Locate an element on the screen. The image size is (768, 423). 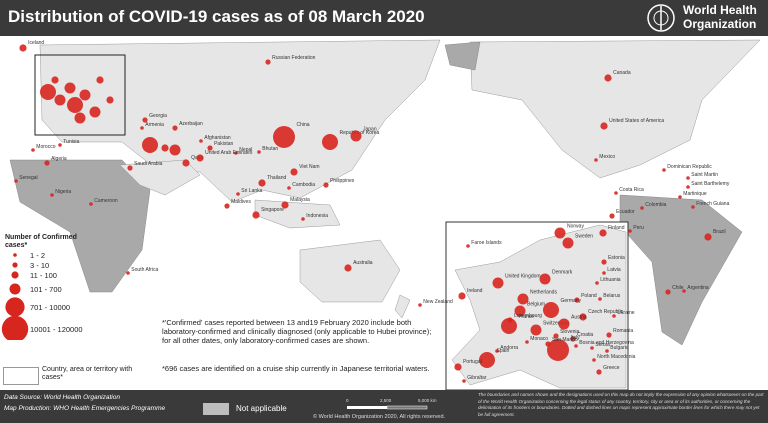
country-label: Saint Barthelemy is located at coordinates (710, 184).